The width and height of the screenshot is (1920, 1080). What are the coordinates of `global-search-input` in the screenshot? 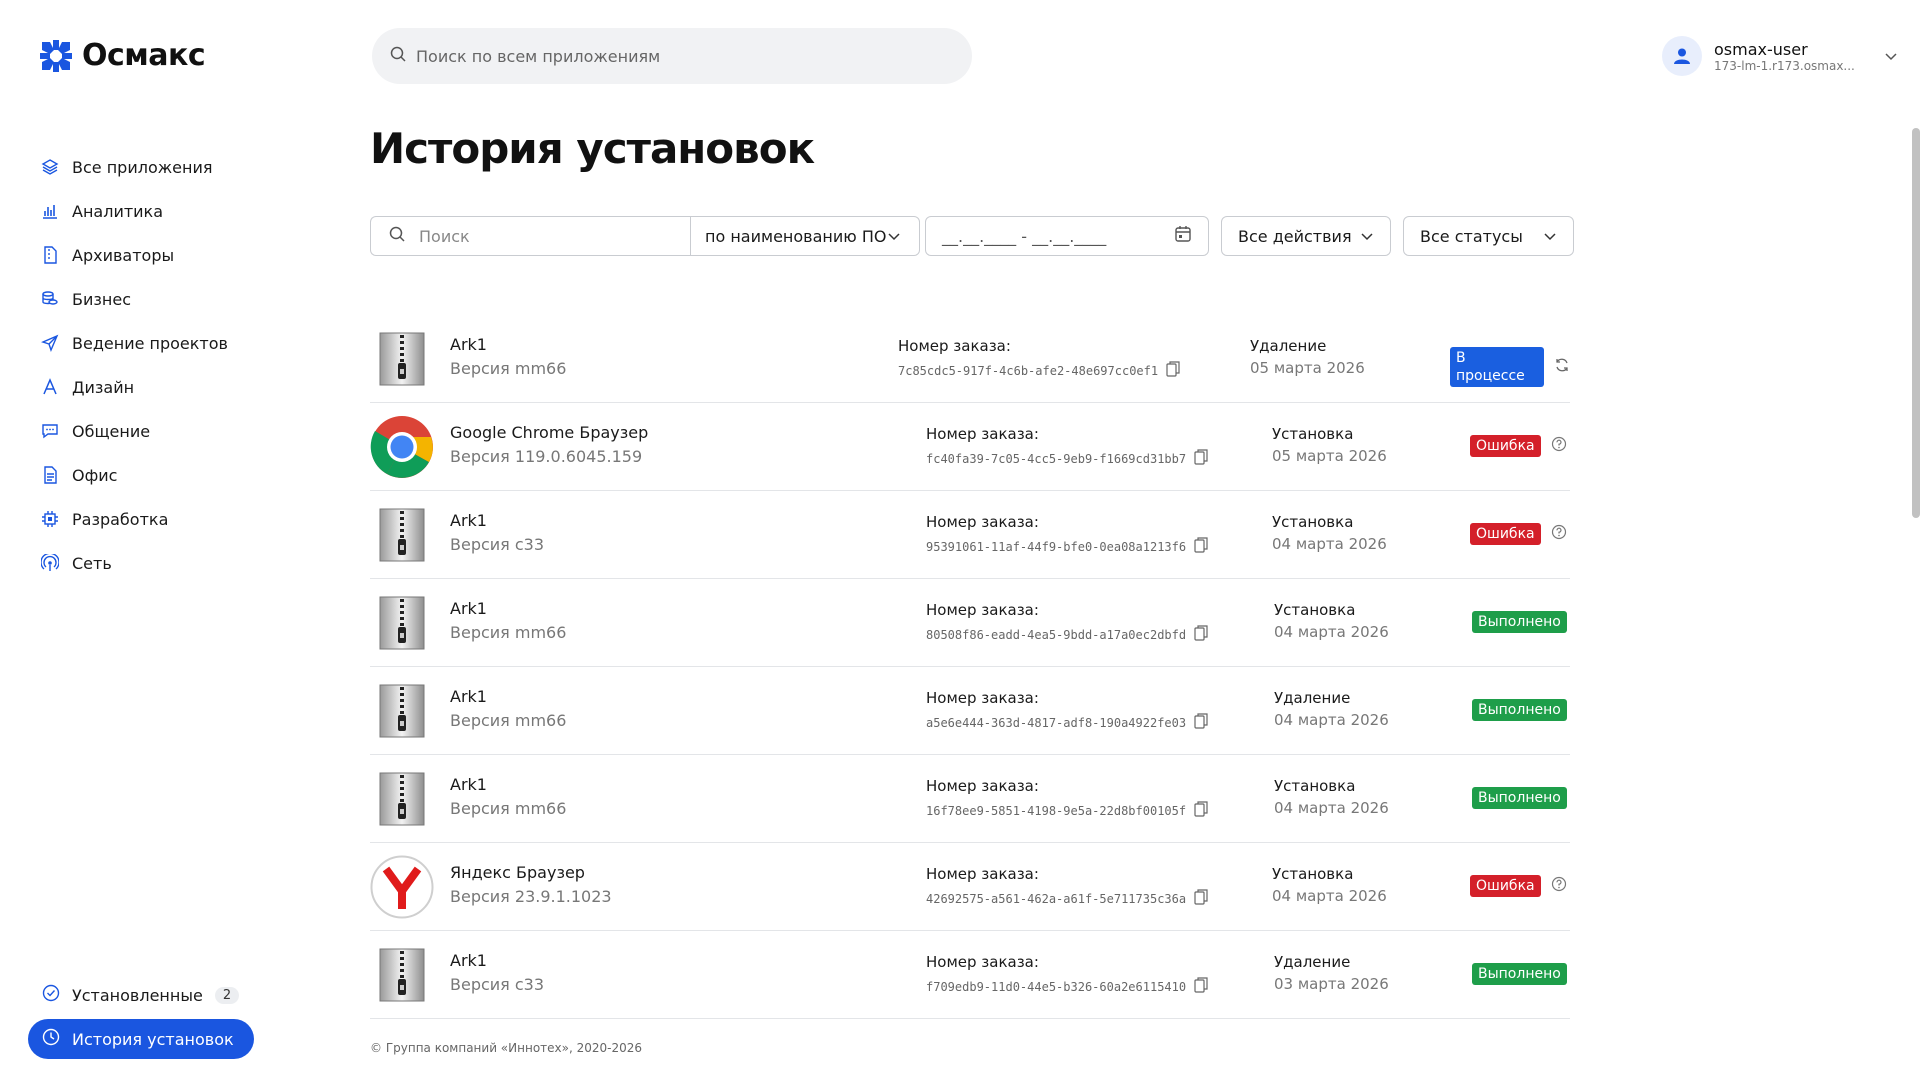 It's located at (676, 56).